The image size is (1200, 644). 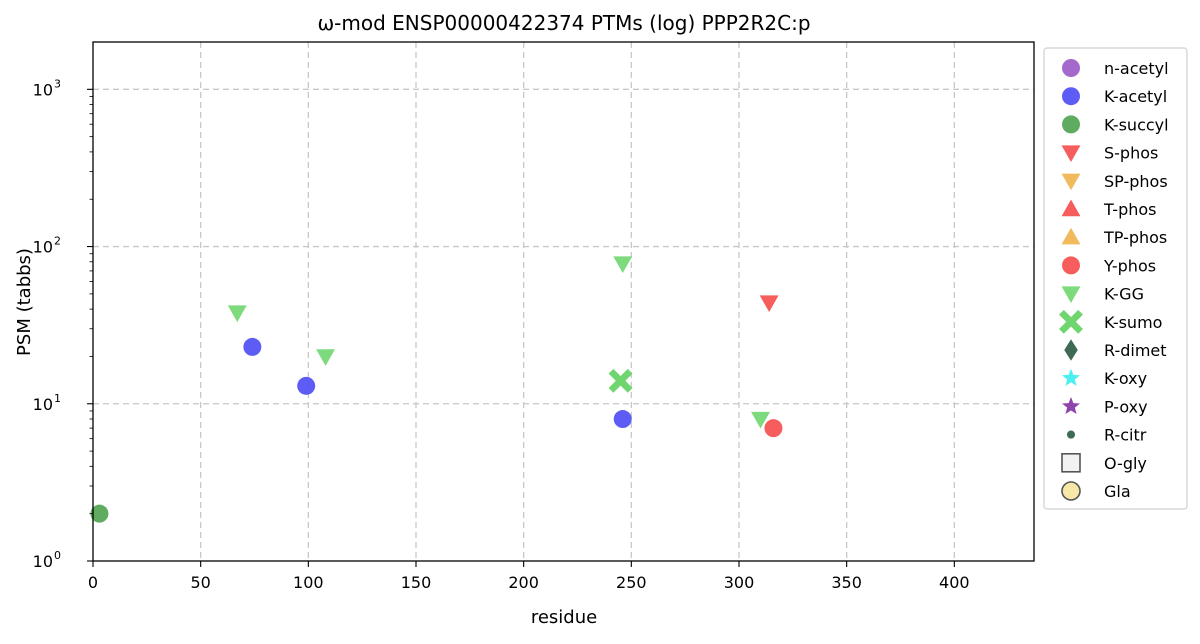 I want to click on y-tick-exponent: 1, so click(x=57, y=398).